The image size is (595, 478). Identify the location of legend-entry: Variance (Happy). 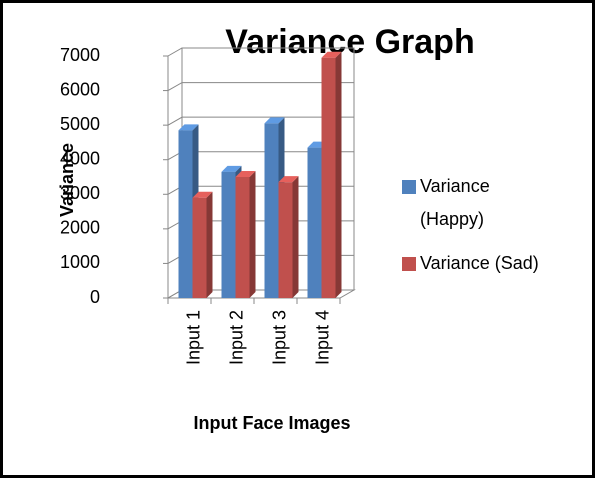
(455, 202).